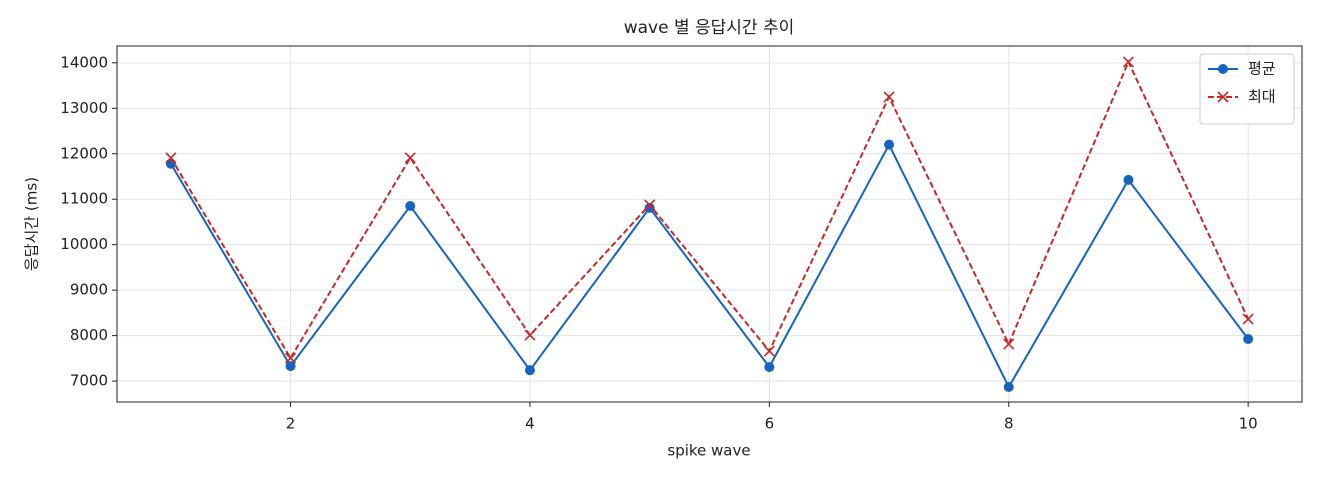 The image size is (1320, 480). What do you see at coordinates (709, 28) in the screenshot?
I see `chart-title: wave 별 응답시간 추이` at bounding box center [709, 28].